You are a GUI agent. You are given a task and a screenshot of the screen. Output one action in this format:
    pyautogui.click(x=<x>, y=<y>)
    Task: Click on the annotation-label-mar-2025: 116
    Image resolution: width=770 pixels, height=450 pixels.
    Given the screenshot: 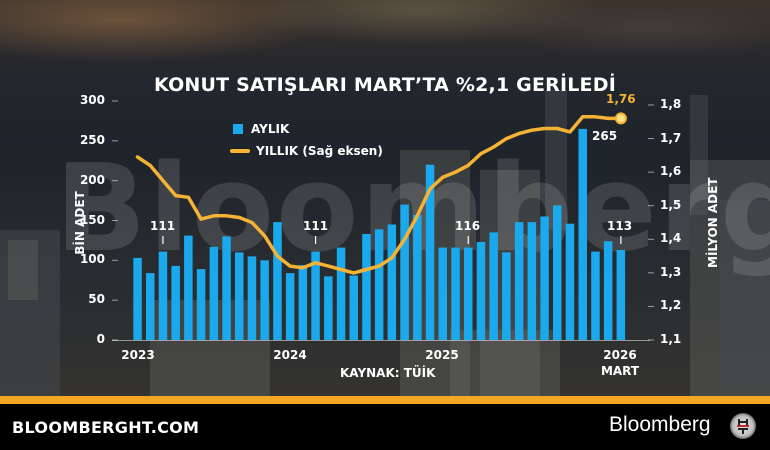 What is the action you would take?
    pyautogui.click(x=468, y=226)
    